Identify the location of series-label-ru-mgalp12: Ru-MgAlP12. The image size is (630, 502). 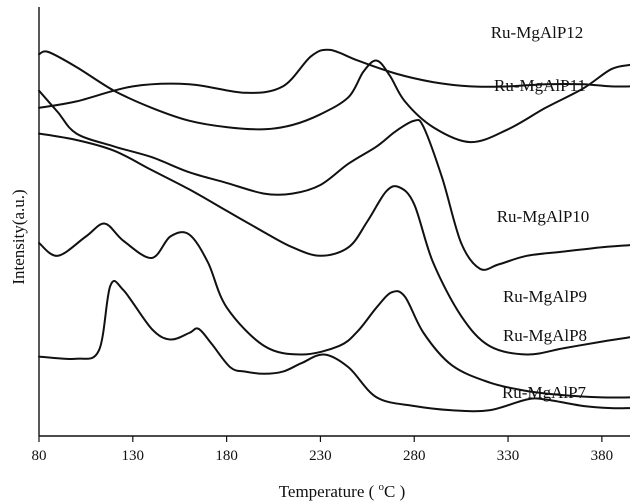
(537, 32).